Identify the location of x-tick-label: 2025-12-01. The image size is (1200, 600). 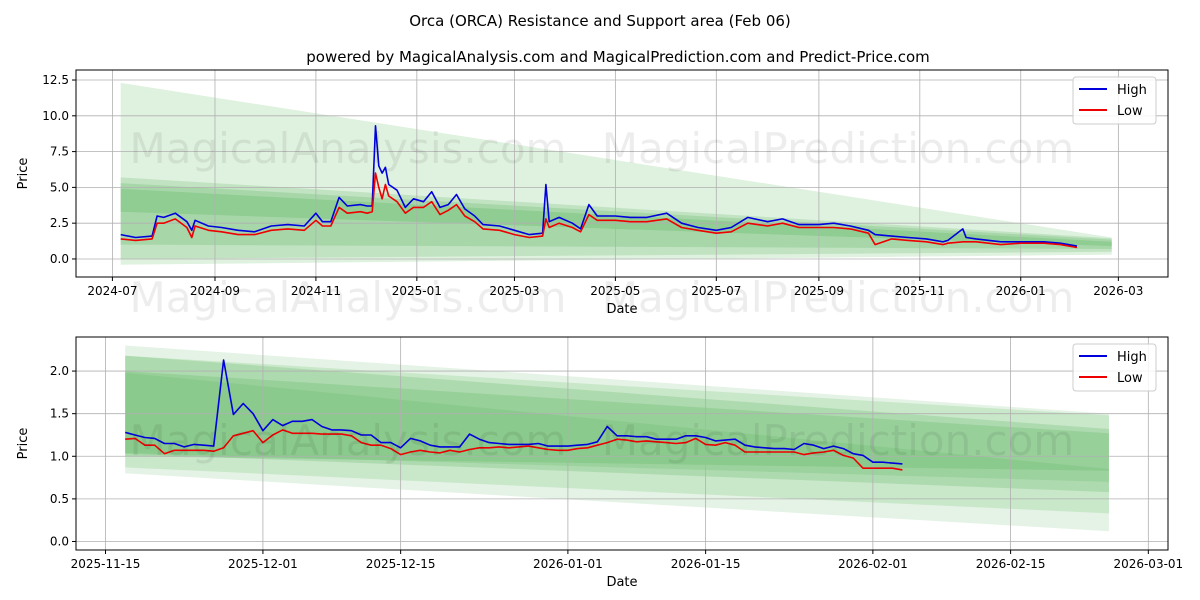
(263, 564).